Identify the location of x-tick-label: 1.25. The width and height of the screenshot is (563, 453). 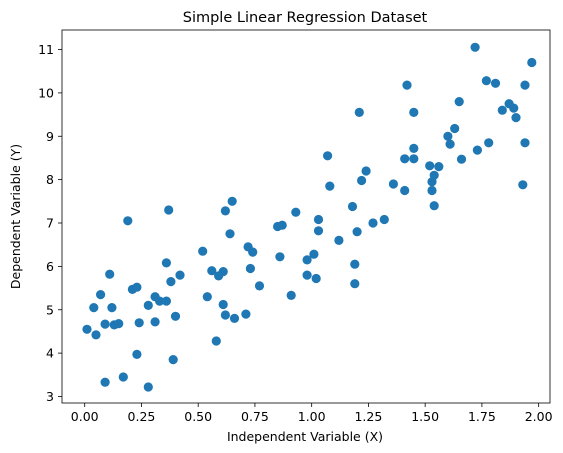
(368, 416).